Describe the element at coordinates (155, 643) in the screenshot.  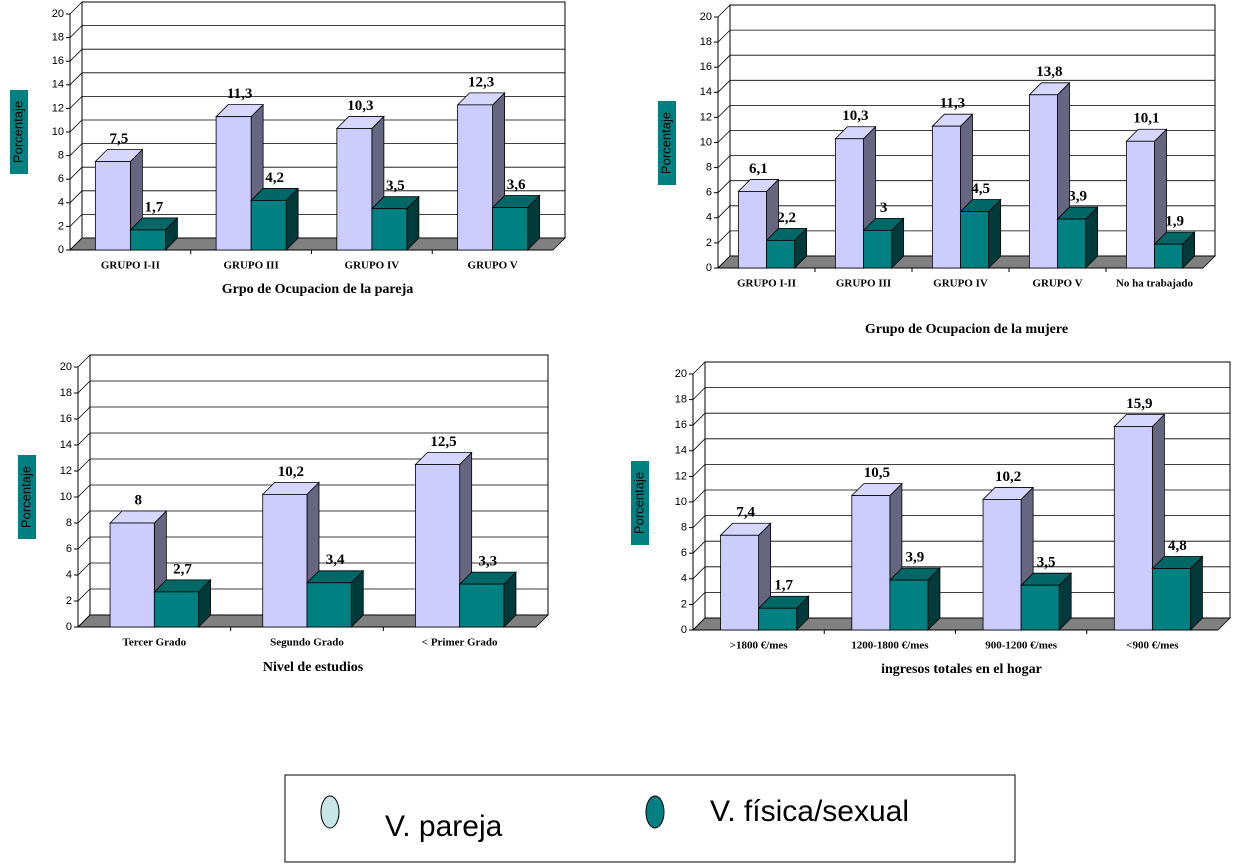
I see `x-tick-label: Tercer Grado` at that location.